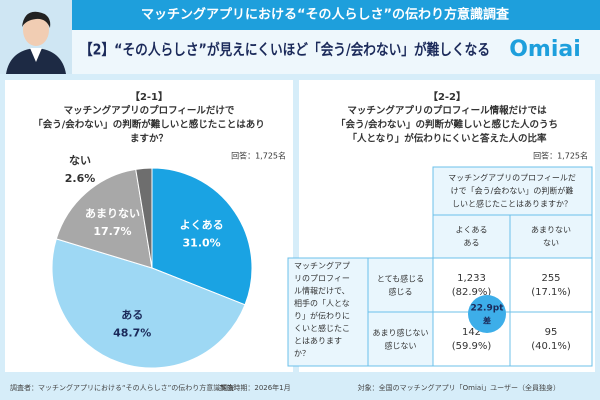  What do you see at coordinates (322, 303) in the screenshot?
I see `row-header: 相手の「人とな` at bounding box center [322, 303].